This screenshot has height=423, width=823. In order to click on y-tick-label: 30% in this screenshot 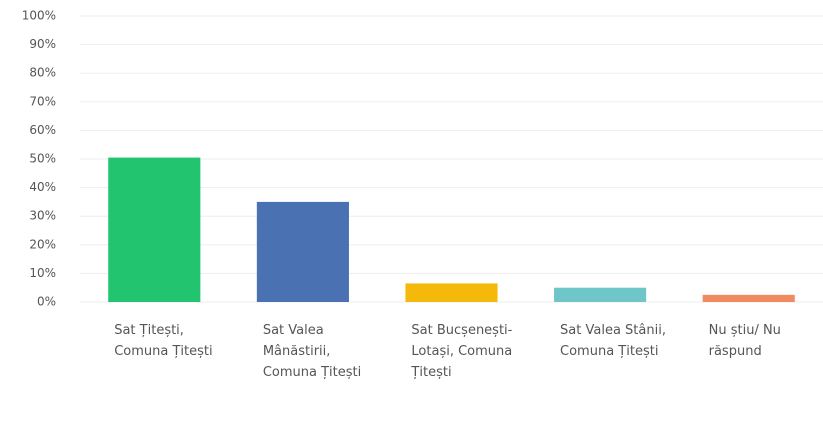, I will do `click(42, 216)`.